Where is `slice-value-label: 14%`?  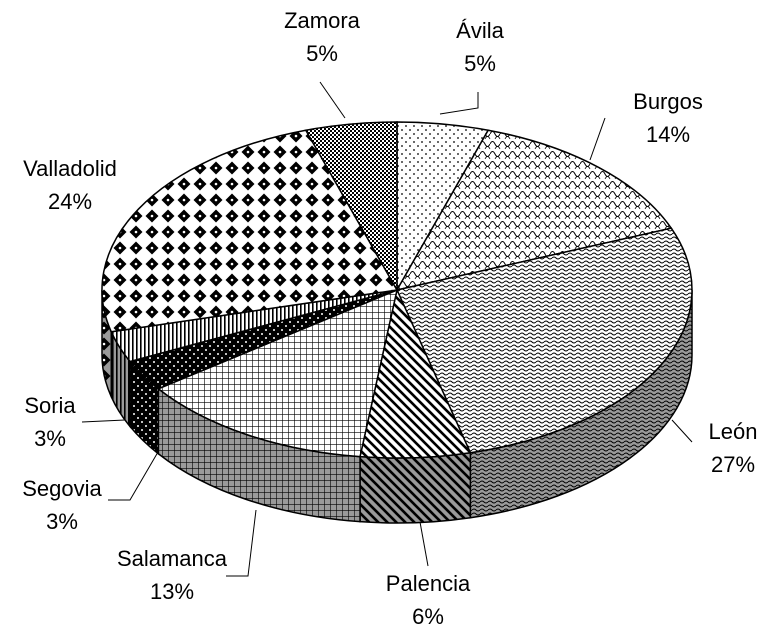
slice-value-label: 14% is located at coordinates (668, 134).